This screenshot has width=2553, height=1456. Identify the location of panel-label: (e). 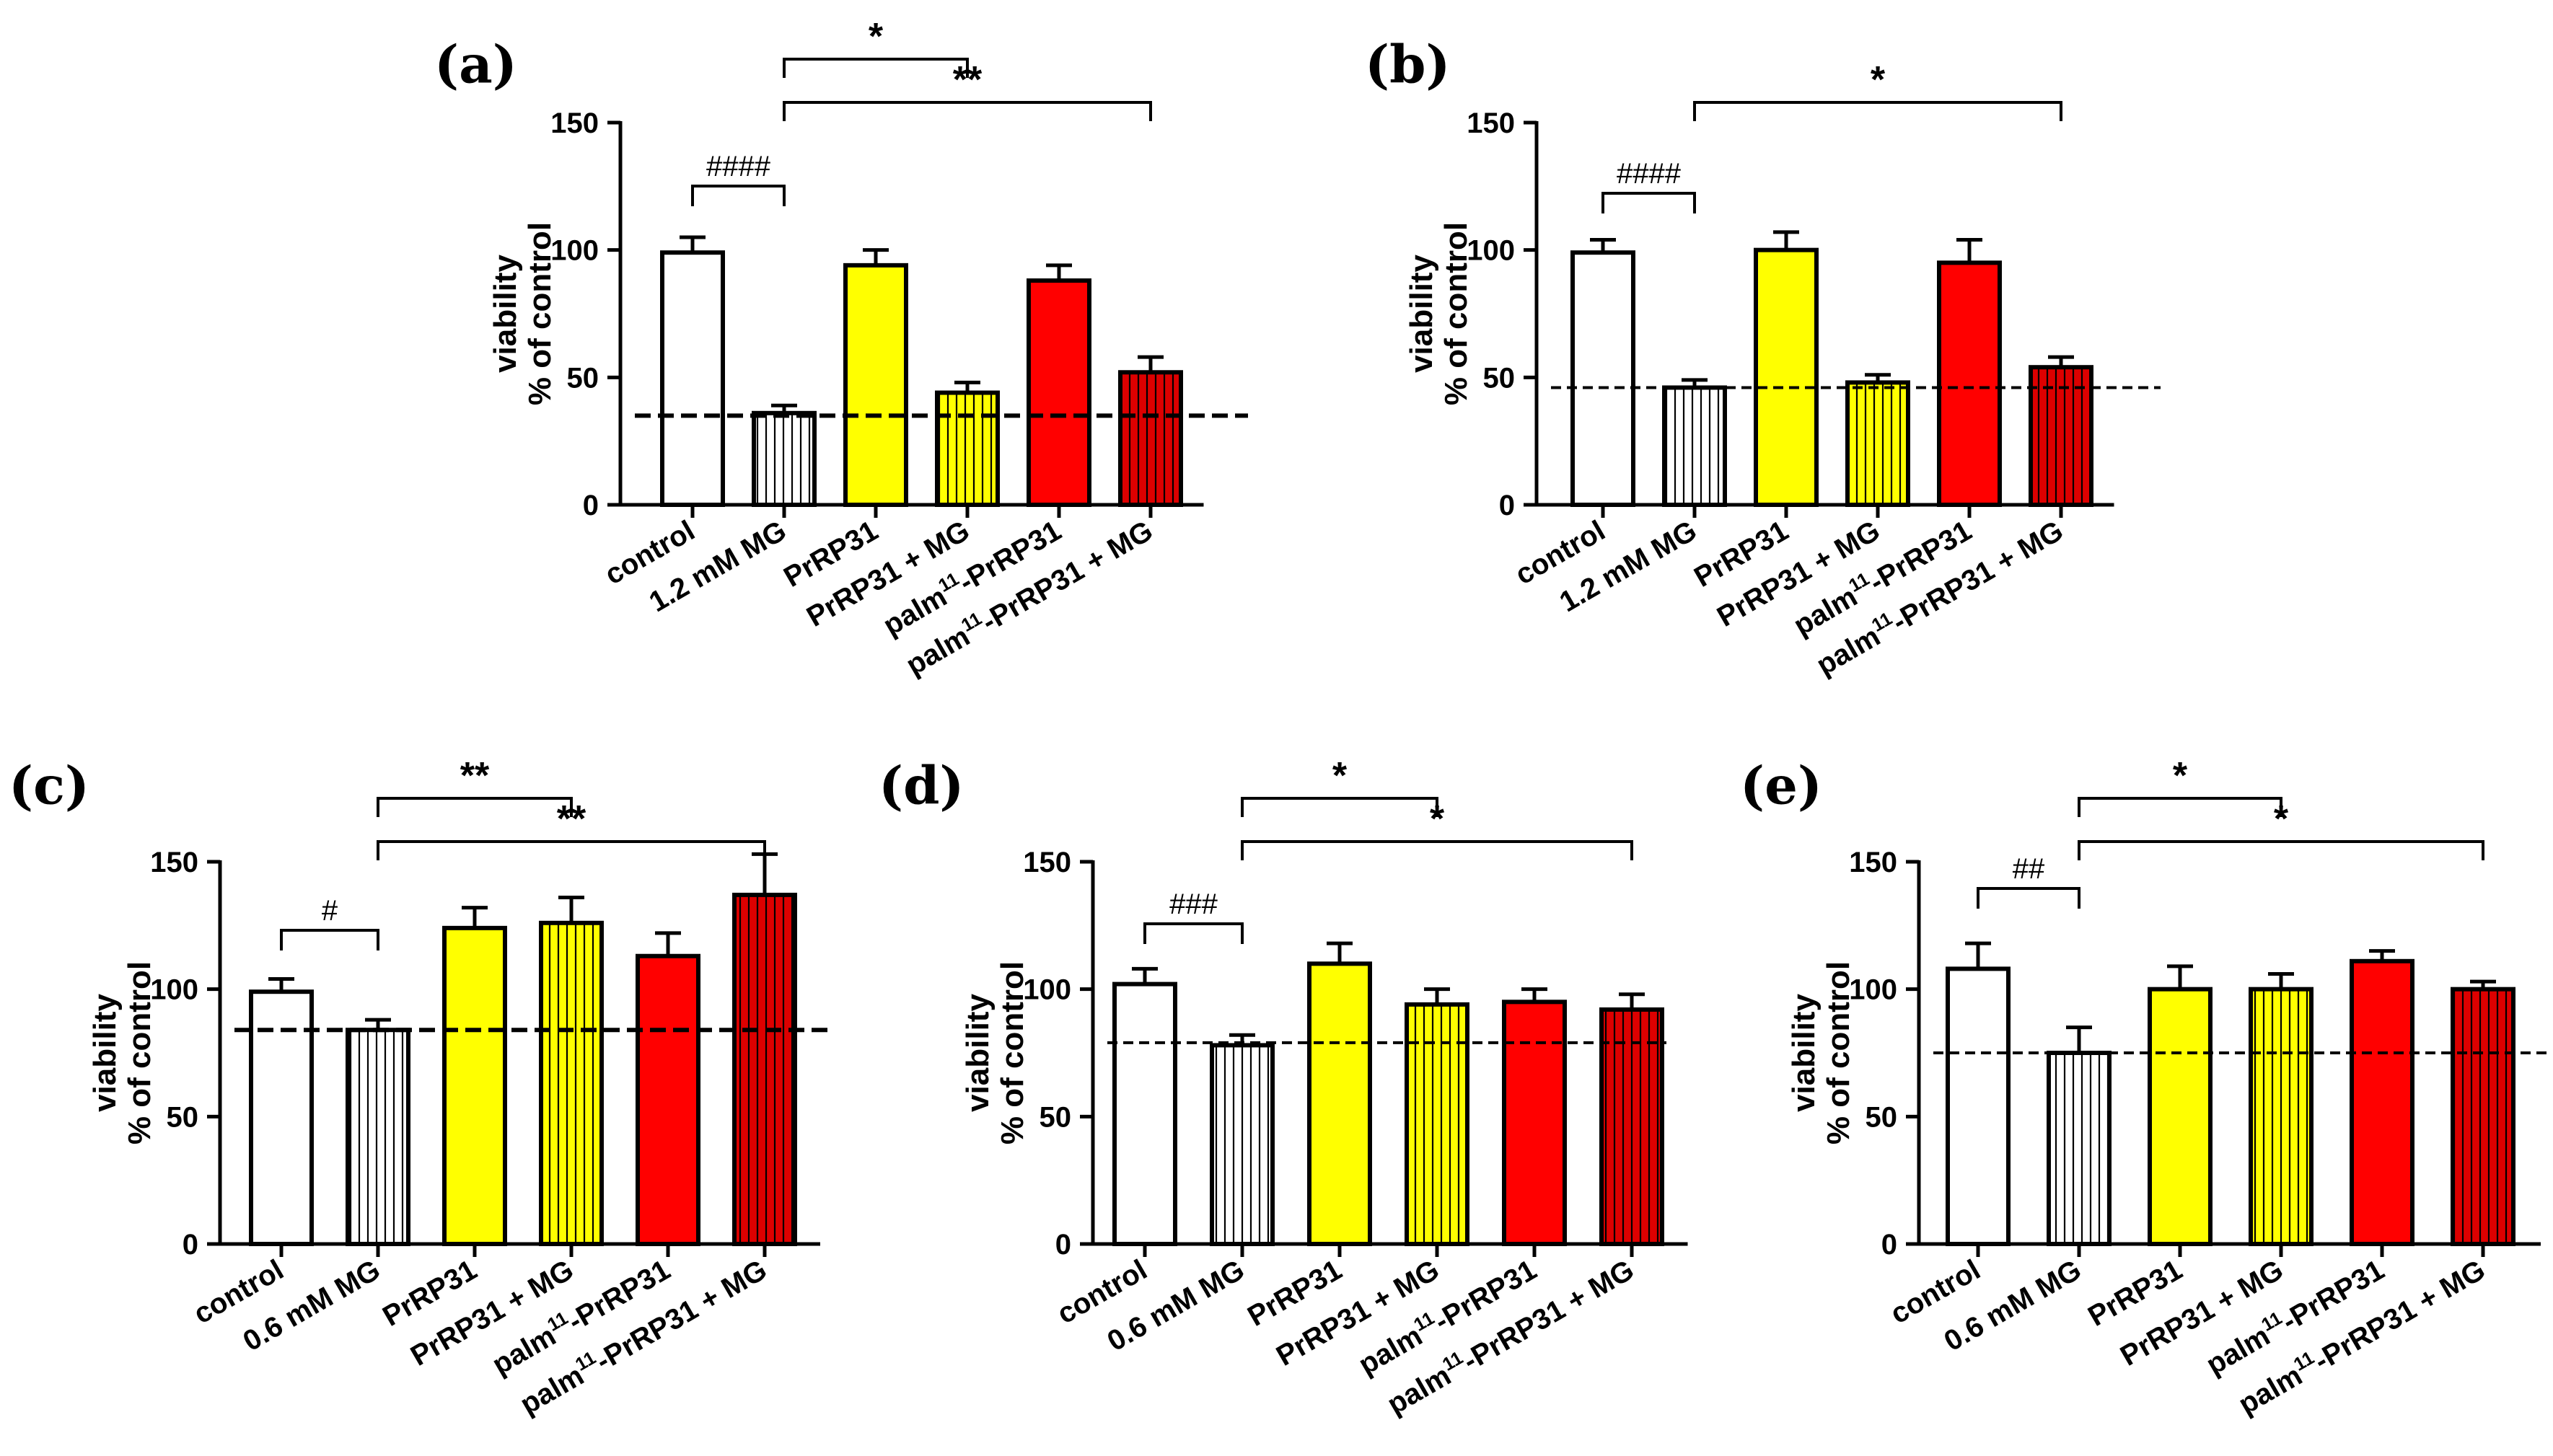
(1781, 785).